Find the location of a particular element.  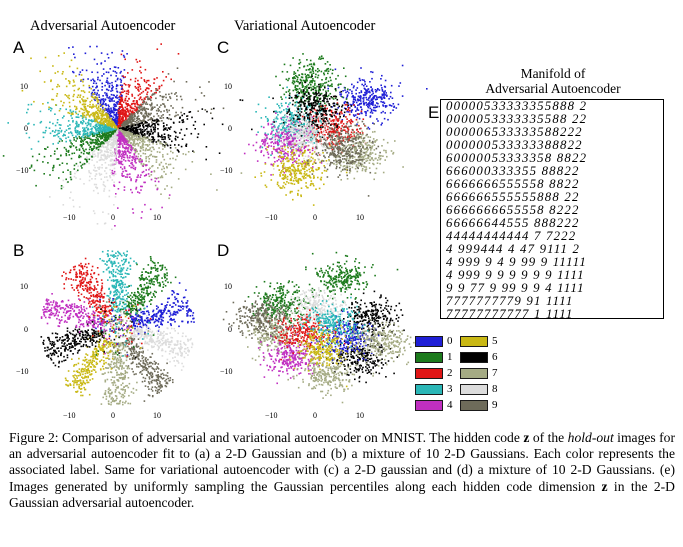

tick-a-y10: 10 is located at coordinates (24, 86).